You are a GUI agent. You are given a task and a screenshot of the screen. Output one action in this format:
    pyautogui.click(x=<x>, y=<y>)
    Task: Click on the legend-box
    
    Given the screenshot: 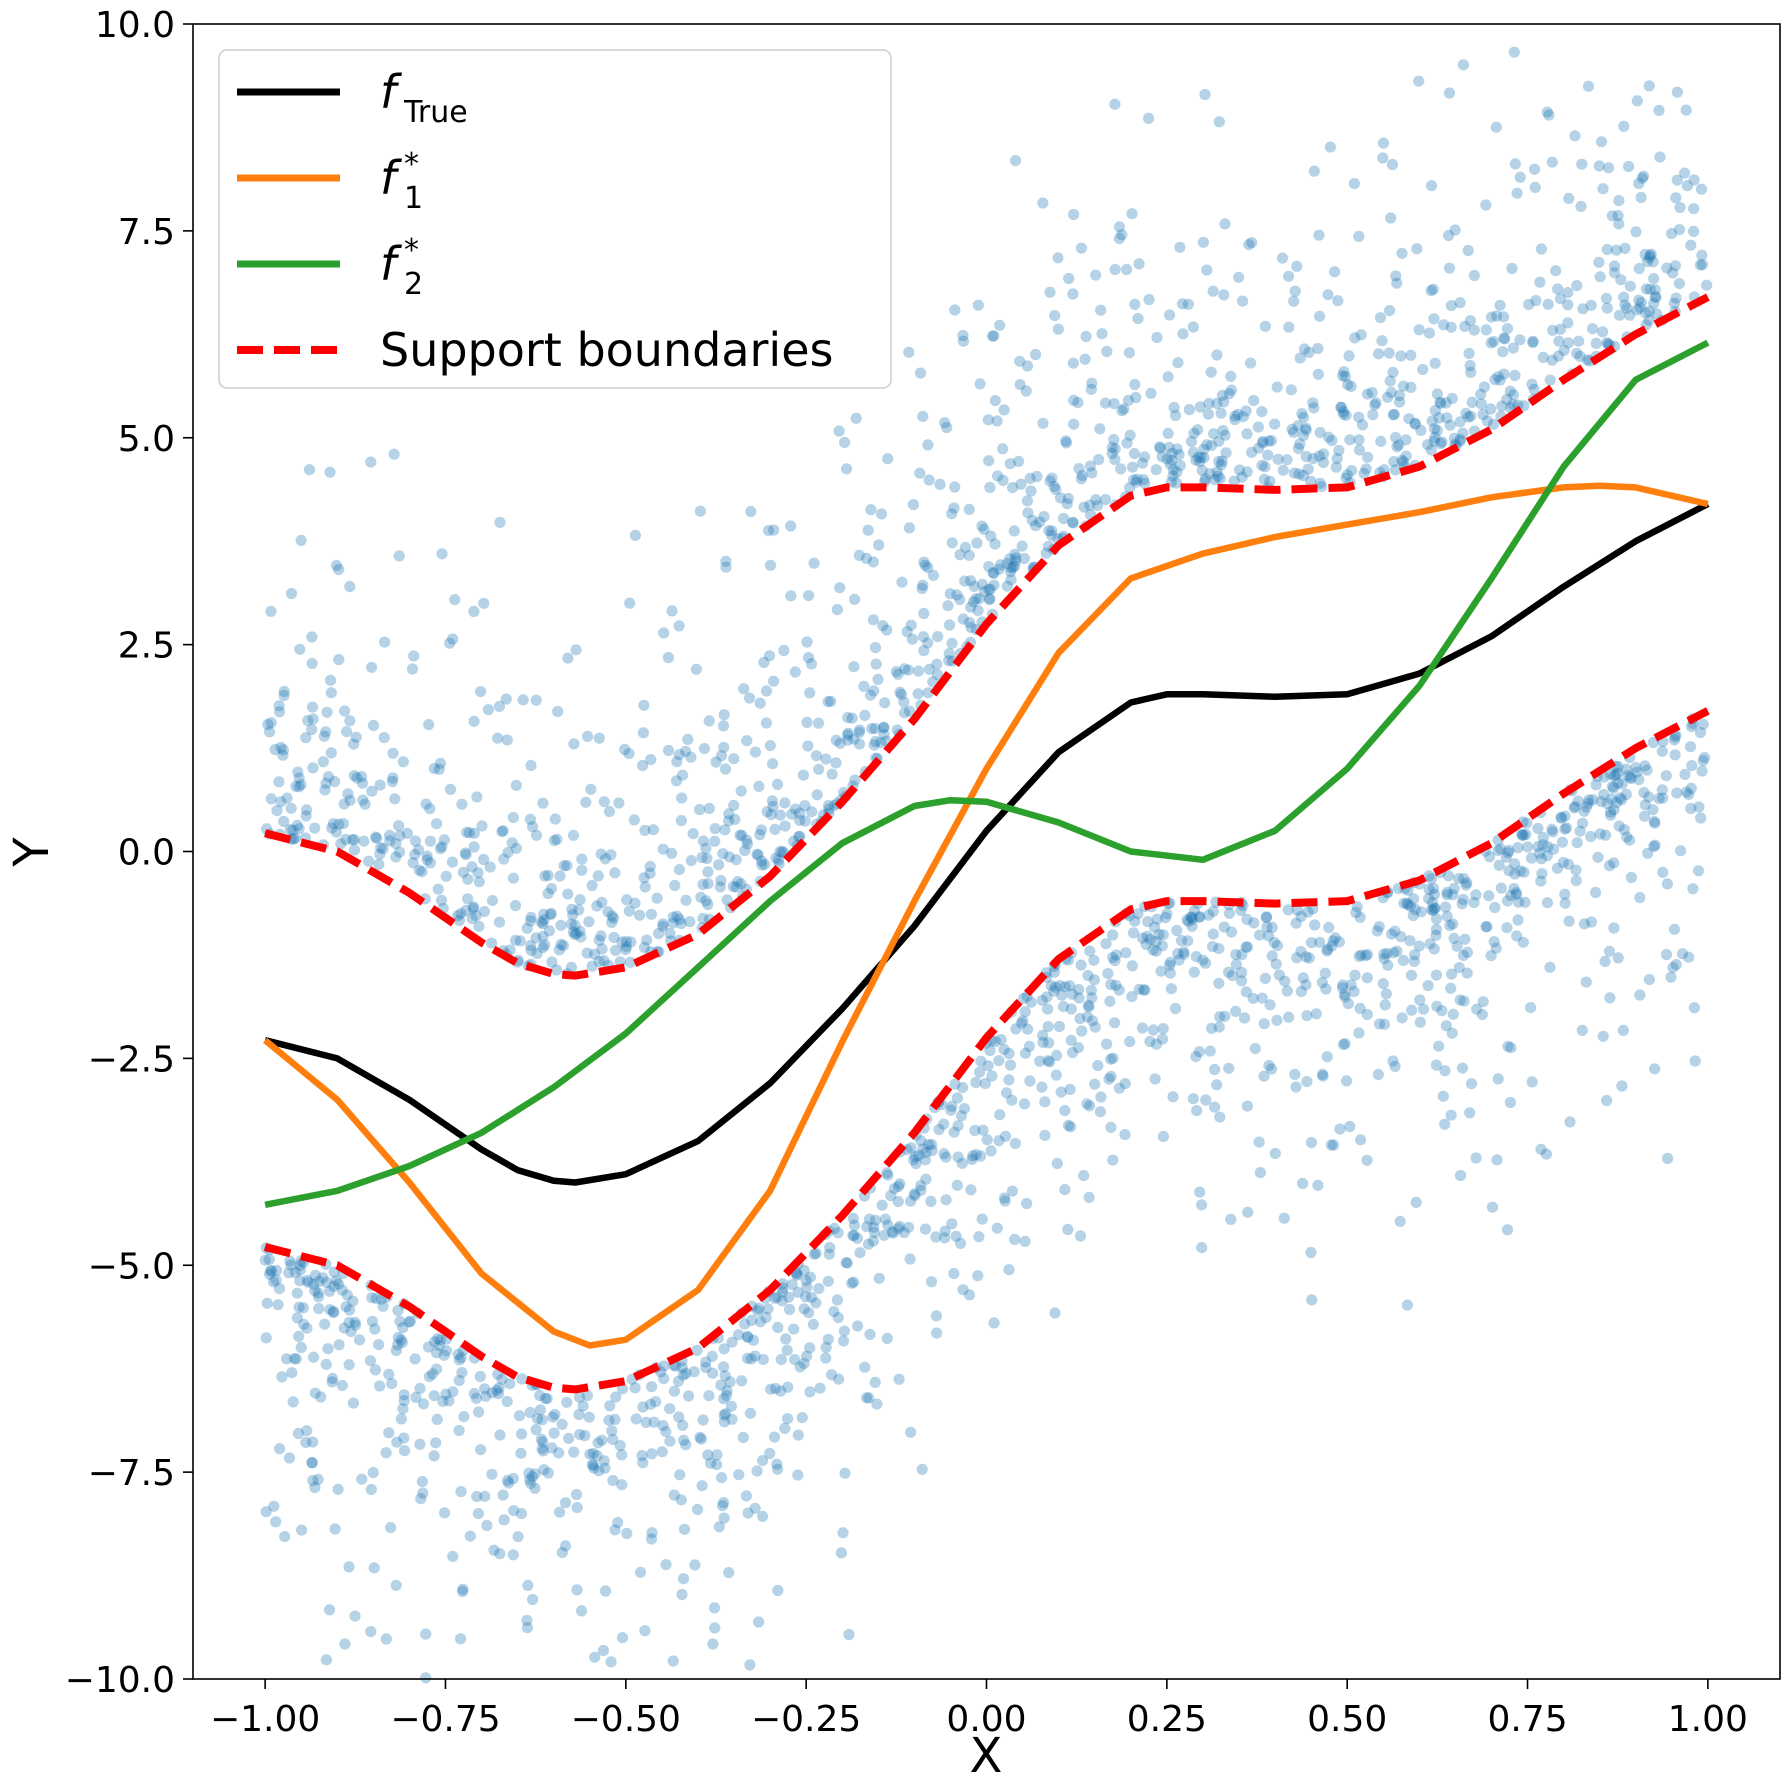 What is the action you would take?
    pyautogui.click(x=555, y=219)
    